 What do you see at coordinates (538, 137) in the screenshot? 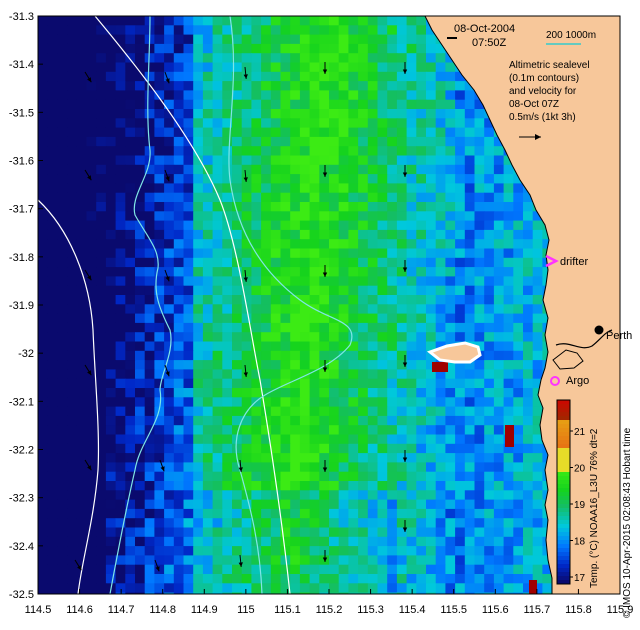
I see `legend-arrow-head` at bounding box center [538, 137].